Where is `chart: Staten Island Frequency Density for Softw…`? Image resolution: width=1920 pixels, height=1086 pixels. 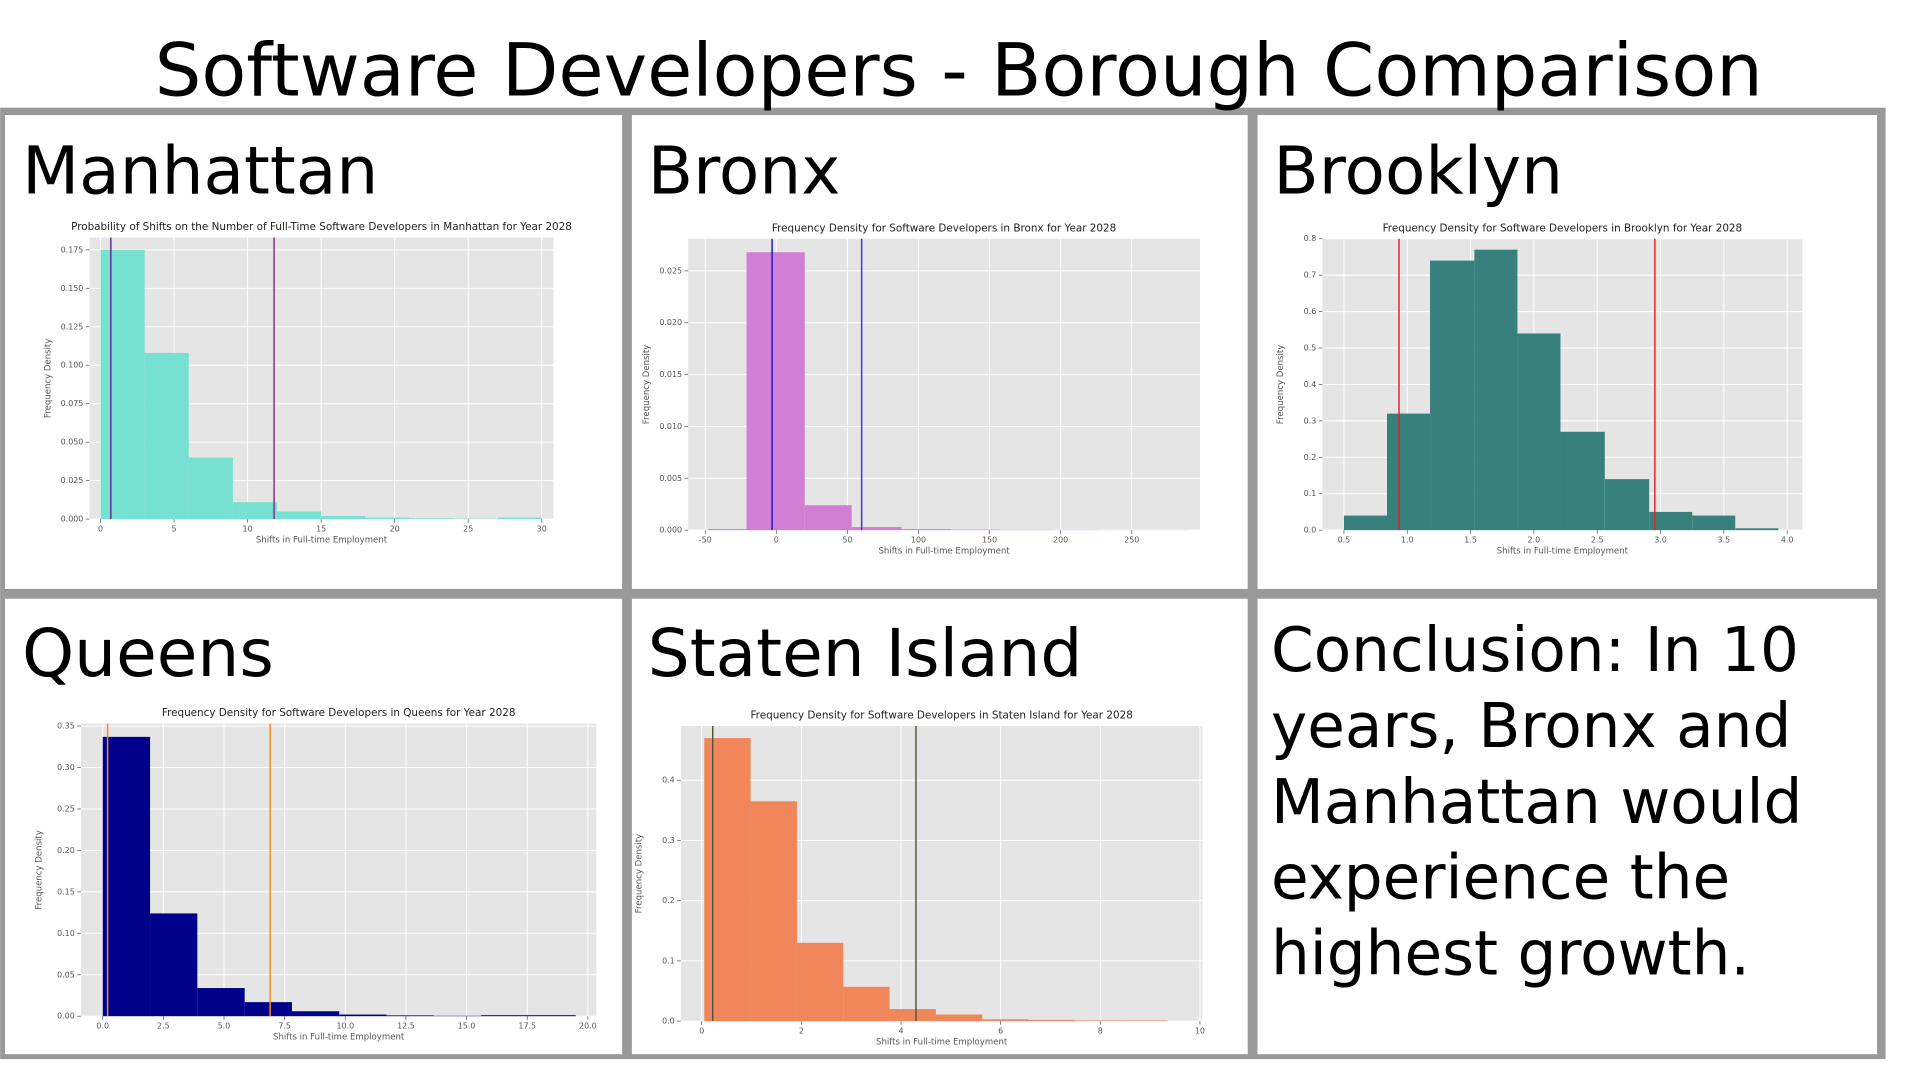
chart: Staten Island Frequency Density for Softw… is located at coordinates (920, 831).